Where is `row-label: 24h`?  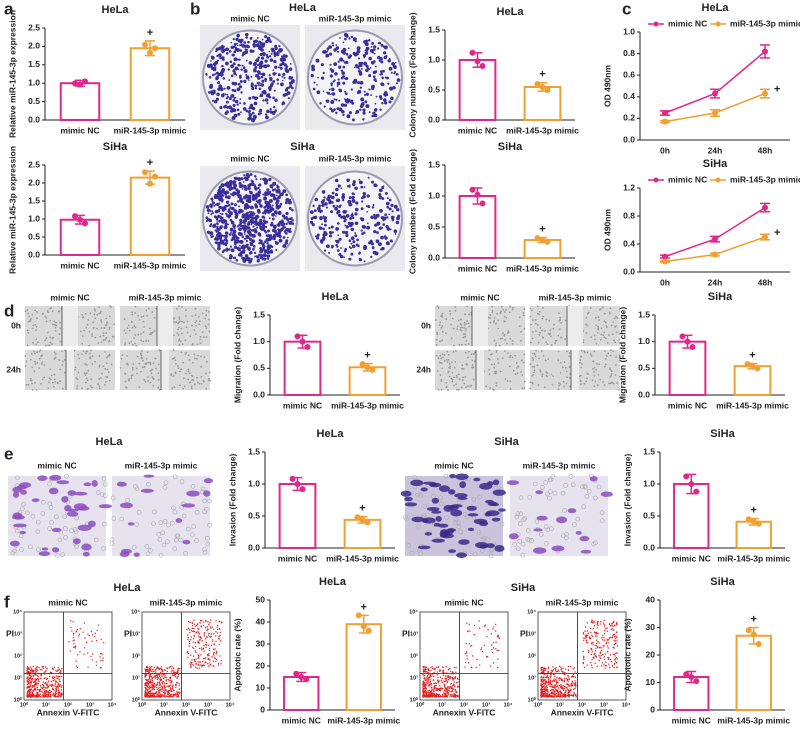 row-label: 24h is located at coordinates (423, 369).